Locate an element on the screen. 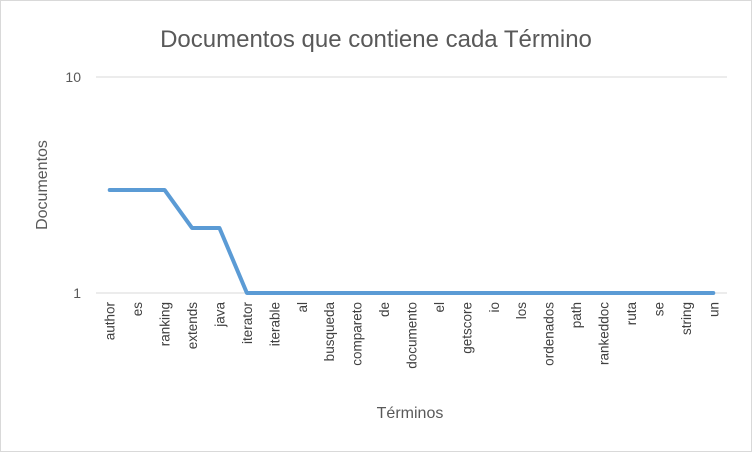 The height and width of the screenshot is (452, 752). x-tick-label: un is located at coordinates (713, 309).